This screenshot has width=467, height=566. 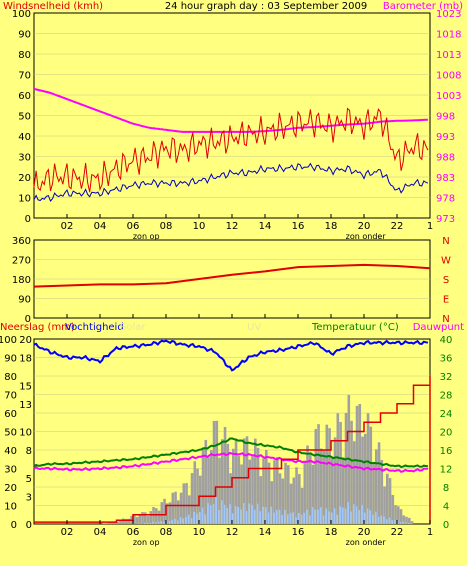 What do you see at coordinates (446, 451) in the screenshot?
I see `temperature-tick-label: 16` at bounding box center [446, 451].